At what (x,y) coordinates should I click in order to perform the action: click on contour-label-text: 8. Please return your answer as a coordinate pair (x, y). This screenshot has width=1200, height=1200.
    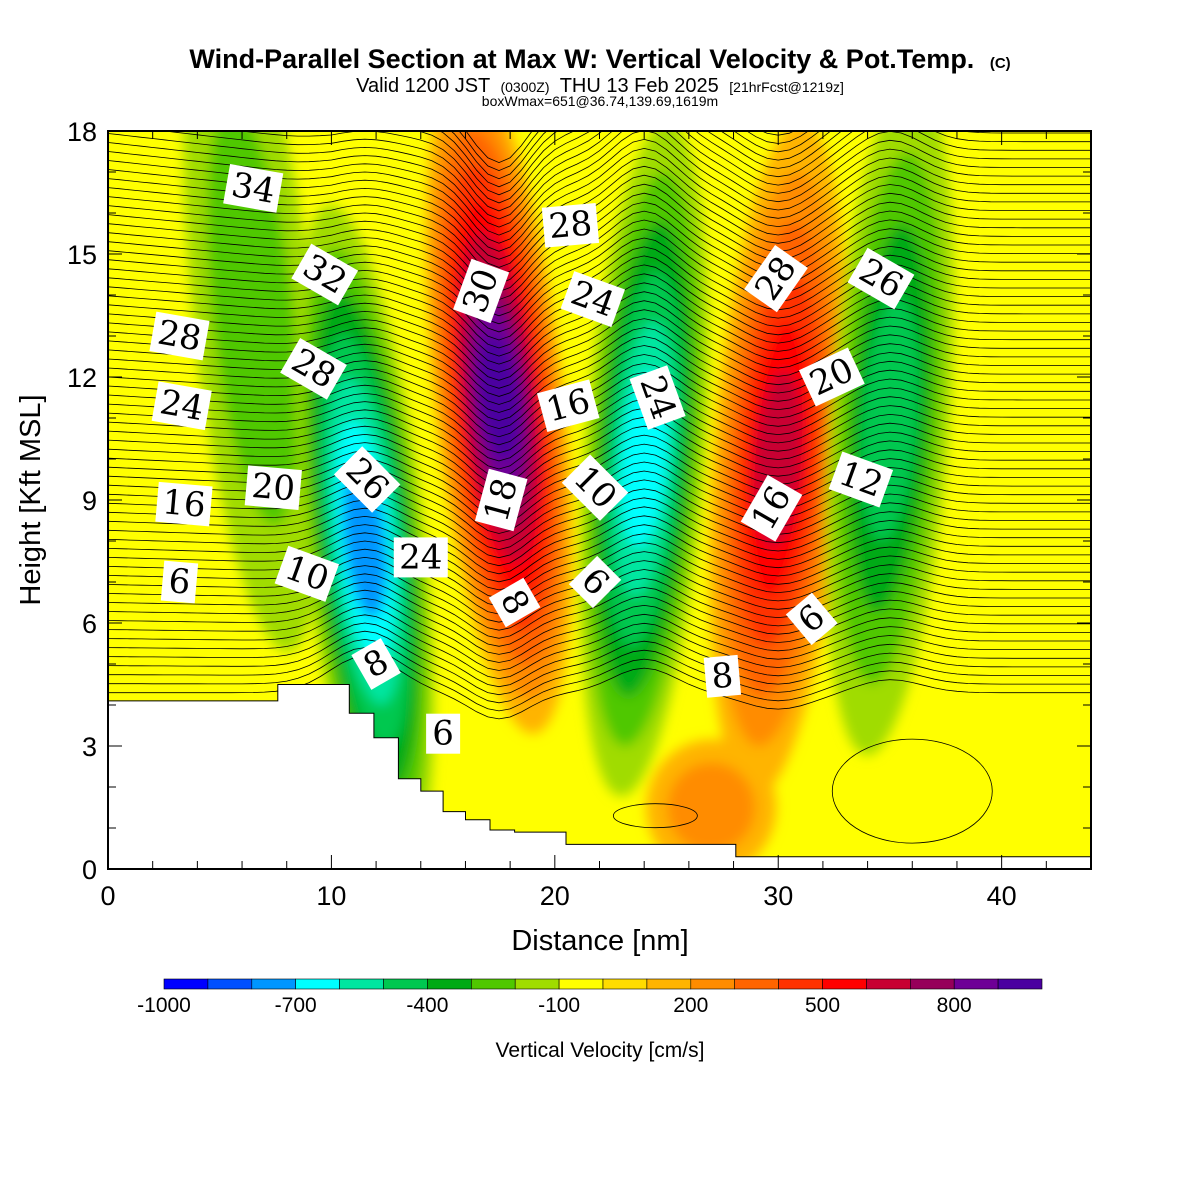
    Looking at the image, I should click on (722, 676).